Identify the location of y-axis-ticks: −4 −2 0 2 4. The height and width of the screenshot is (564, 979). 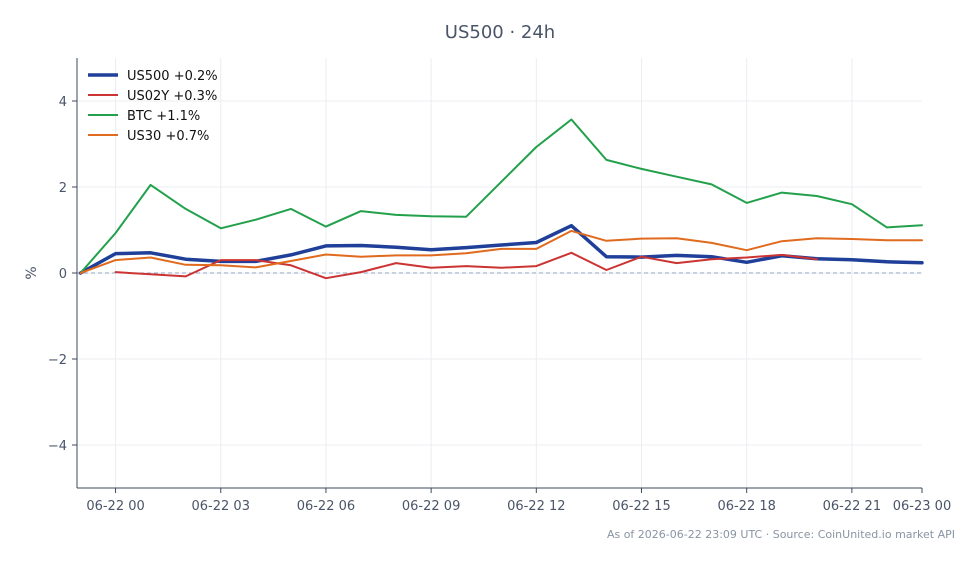
(62, 274).